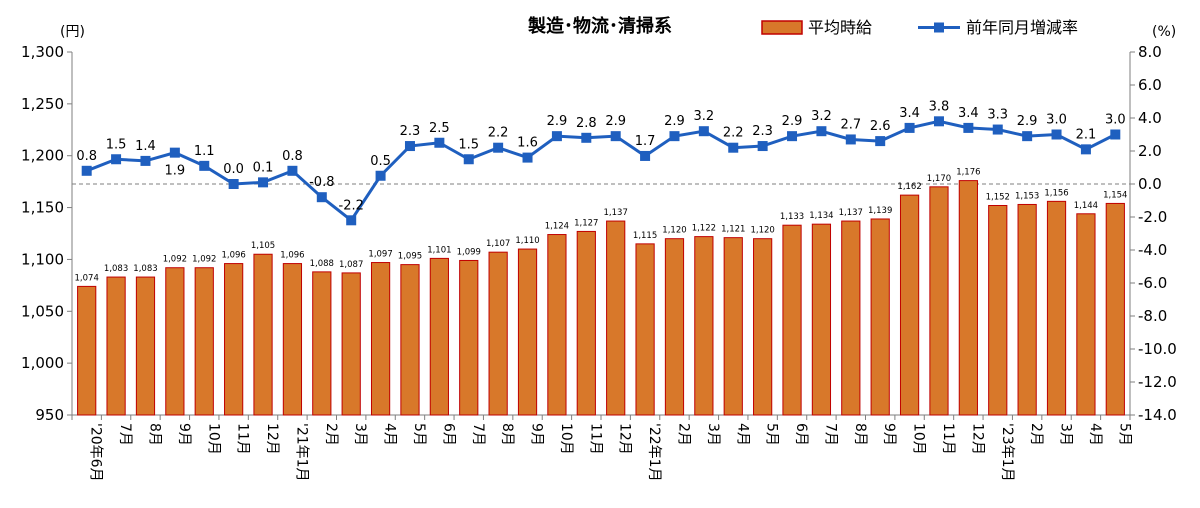  Describe the element at coordinates (213, 439) in the screenshot. I see `x-tick-label: 10月` at that location.